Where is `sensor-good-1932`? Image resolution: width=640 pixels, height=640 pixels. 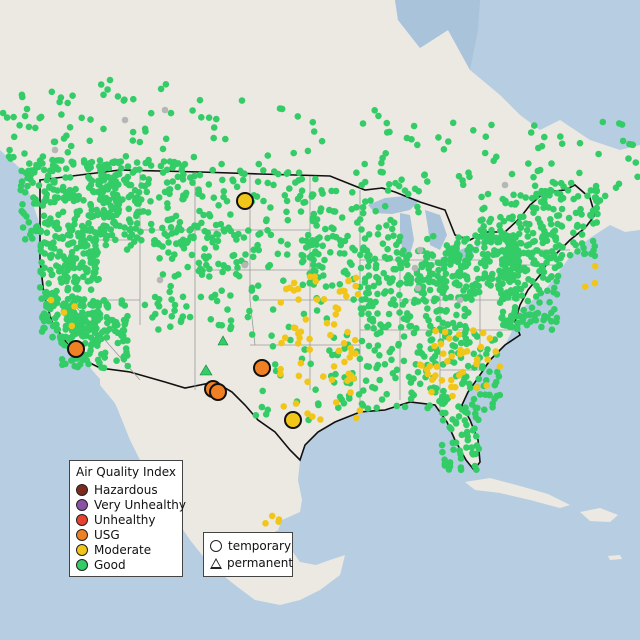
sensor-good-1932 is located at coordinates (192, 110).